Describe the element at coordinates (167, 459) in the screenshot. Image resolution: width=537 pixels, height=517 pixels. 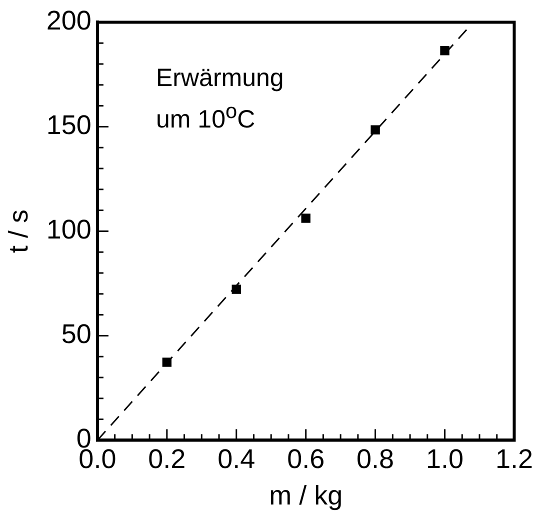
I see `x-tick-label: 0.2` at that location.